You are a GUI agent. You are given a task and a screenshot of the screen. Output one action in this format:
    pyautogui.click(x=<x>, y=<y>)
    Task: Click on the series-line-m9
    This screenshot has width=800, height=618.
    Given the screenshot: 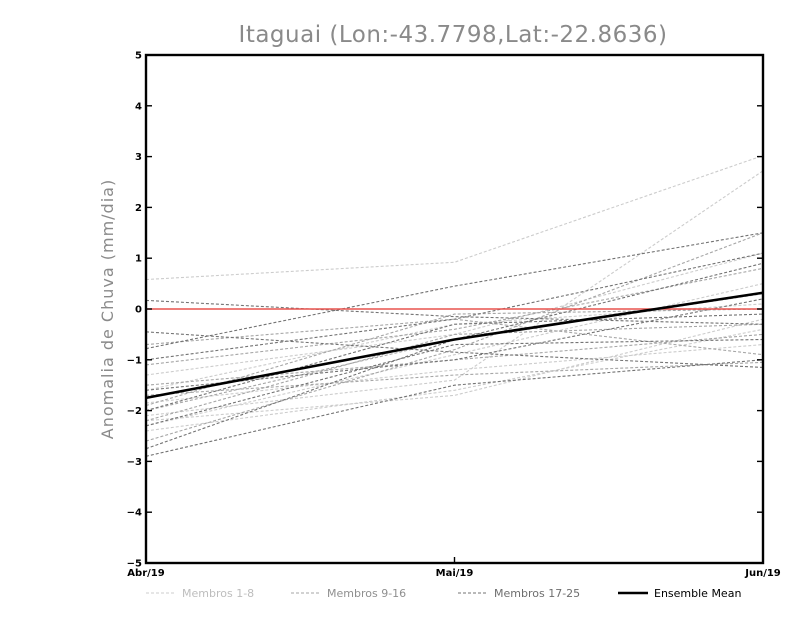 What is the action you would take?
    pyautogui.click(x=454, y=316)
    